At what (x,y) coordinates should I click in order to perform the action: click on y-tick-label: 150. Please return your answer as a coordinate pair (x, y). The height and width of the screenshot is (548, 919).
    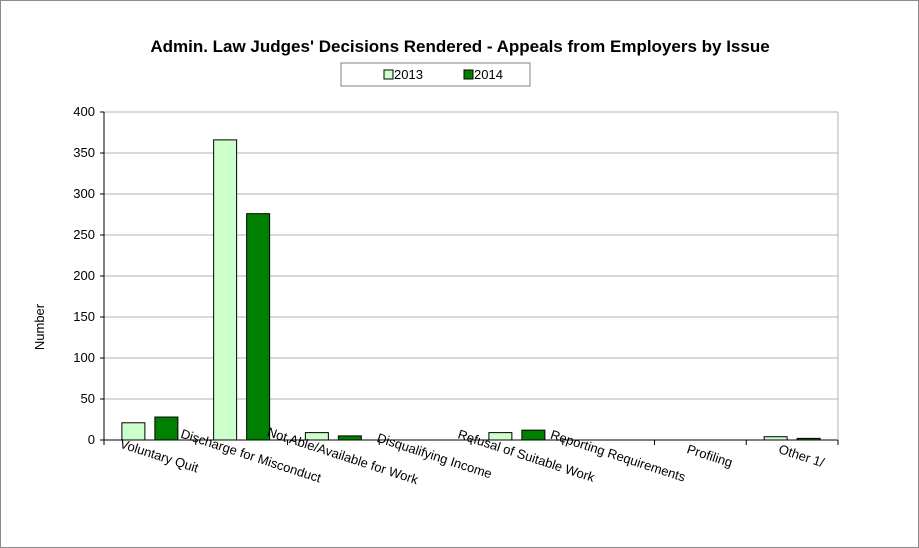
    Looking at the image, I should click on (84, 316).